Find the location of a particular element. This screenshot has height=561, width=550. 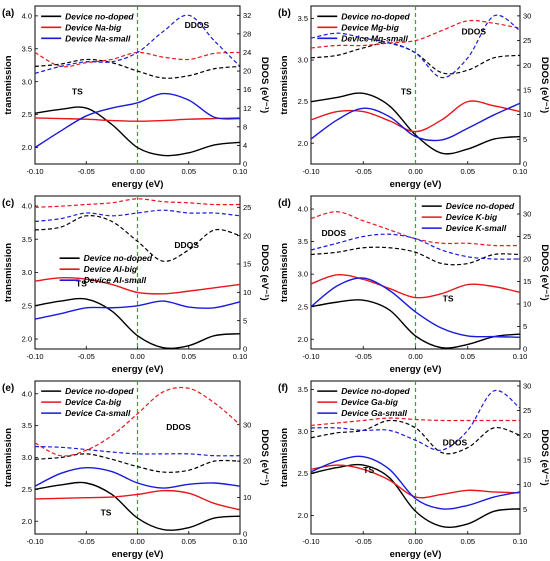

panel-d-legend-entry: Device K-big is located at coordinates (472, 217).